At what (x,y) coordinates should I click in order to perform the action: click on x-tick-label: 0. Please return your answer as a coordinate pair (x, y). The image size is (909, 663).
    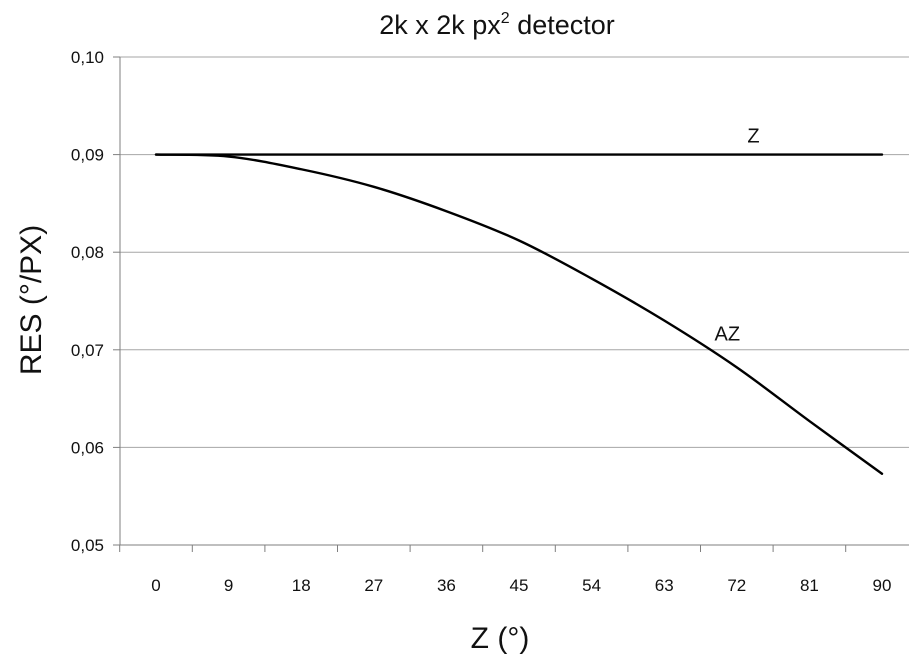
    Looking at the image, I should click on (155, 585).